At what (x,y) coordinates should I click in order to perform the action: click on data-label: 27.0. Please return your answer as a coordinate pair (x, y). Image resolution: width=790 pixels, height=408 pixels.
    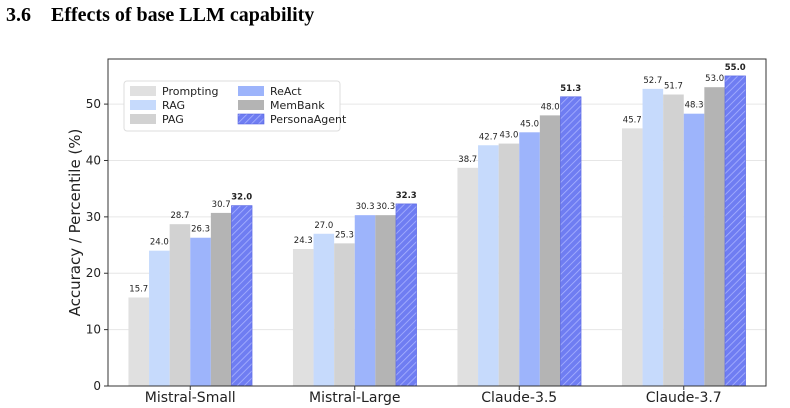
    Looking at the image, I should click on (323, 226).